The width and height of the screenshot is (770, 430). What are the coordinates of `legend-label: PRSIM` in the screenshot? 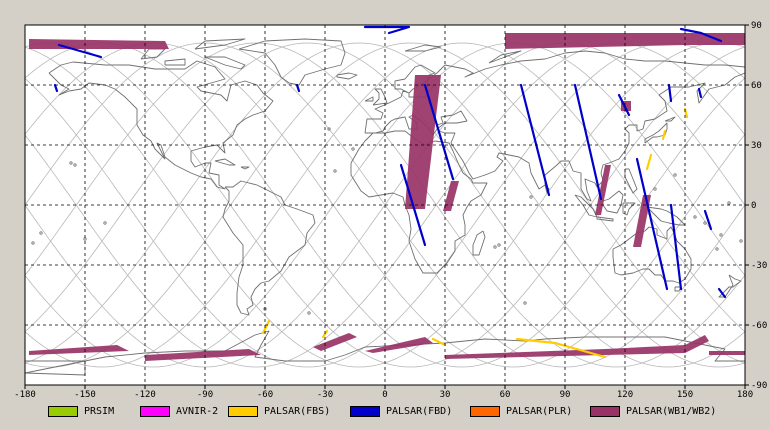 It's located at (99, 411).